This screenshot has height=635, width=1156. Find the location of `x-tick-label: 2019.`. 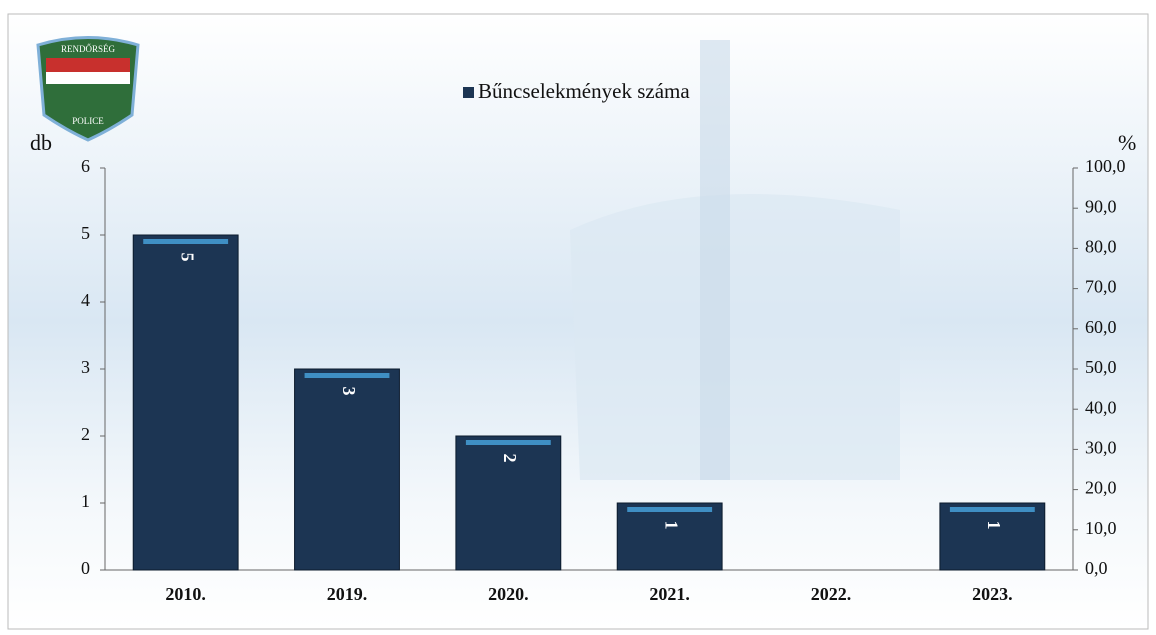

x-tick-label: 2019. is located at coordinates (347, 594).